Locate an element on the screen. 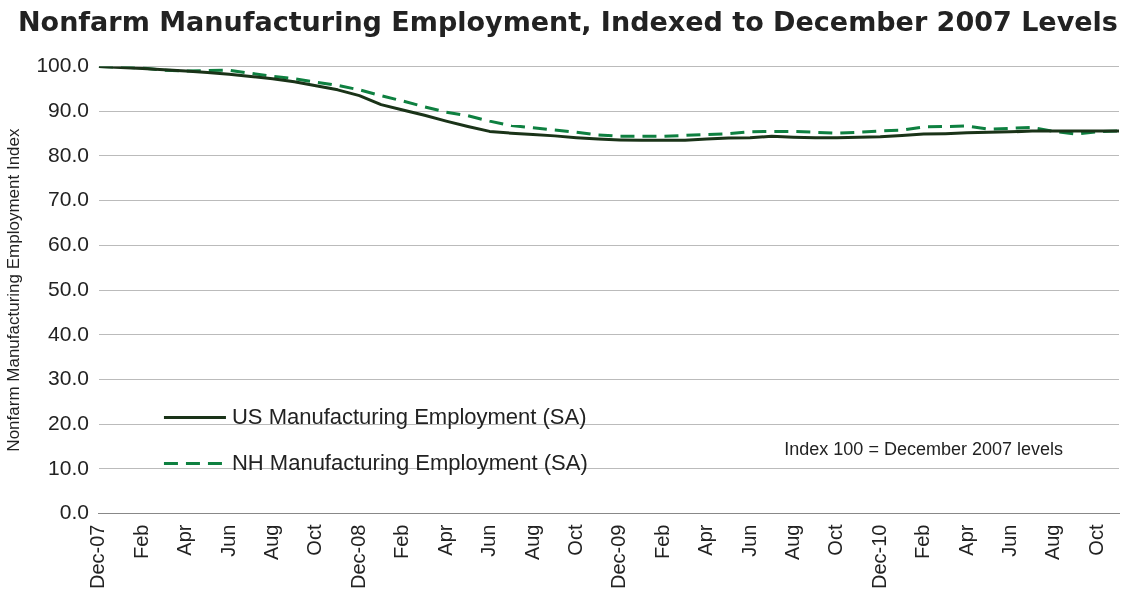  y-tick-label: 80.0 is located at coordinates (68, 154).